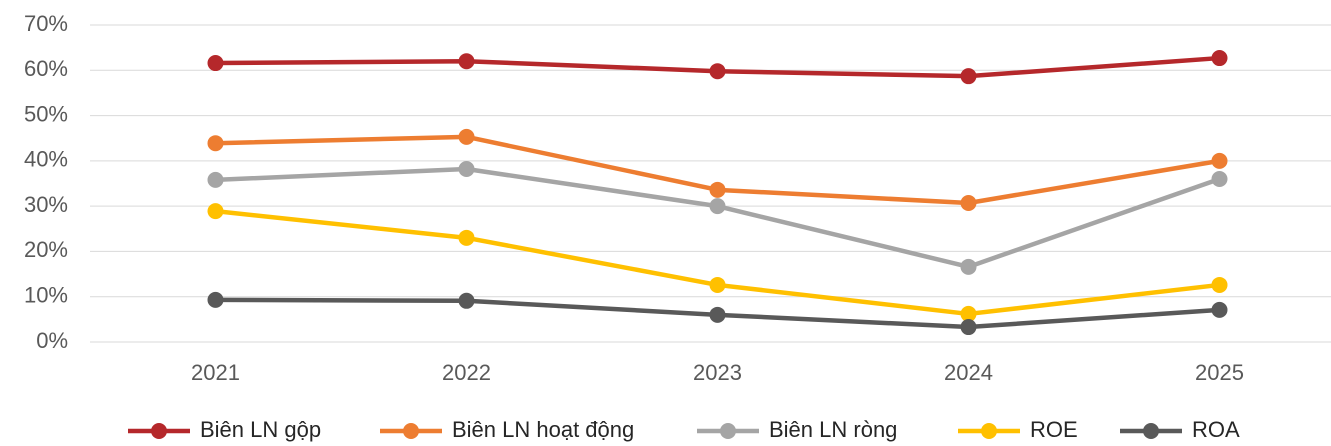  Describe the element at coordinates (968, 372) in the screenshot. I see `x-tick-label: 2024` at that location.